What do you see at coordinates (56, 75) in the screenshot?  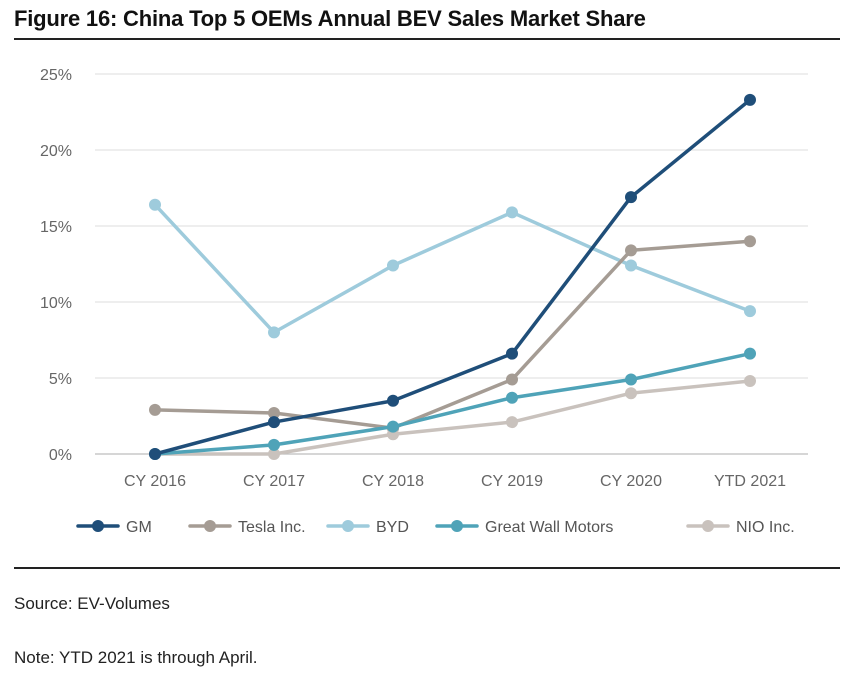 I see `y-tick-label: 25%` at bounding box center [56, 75].